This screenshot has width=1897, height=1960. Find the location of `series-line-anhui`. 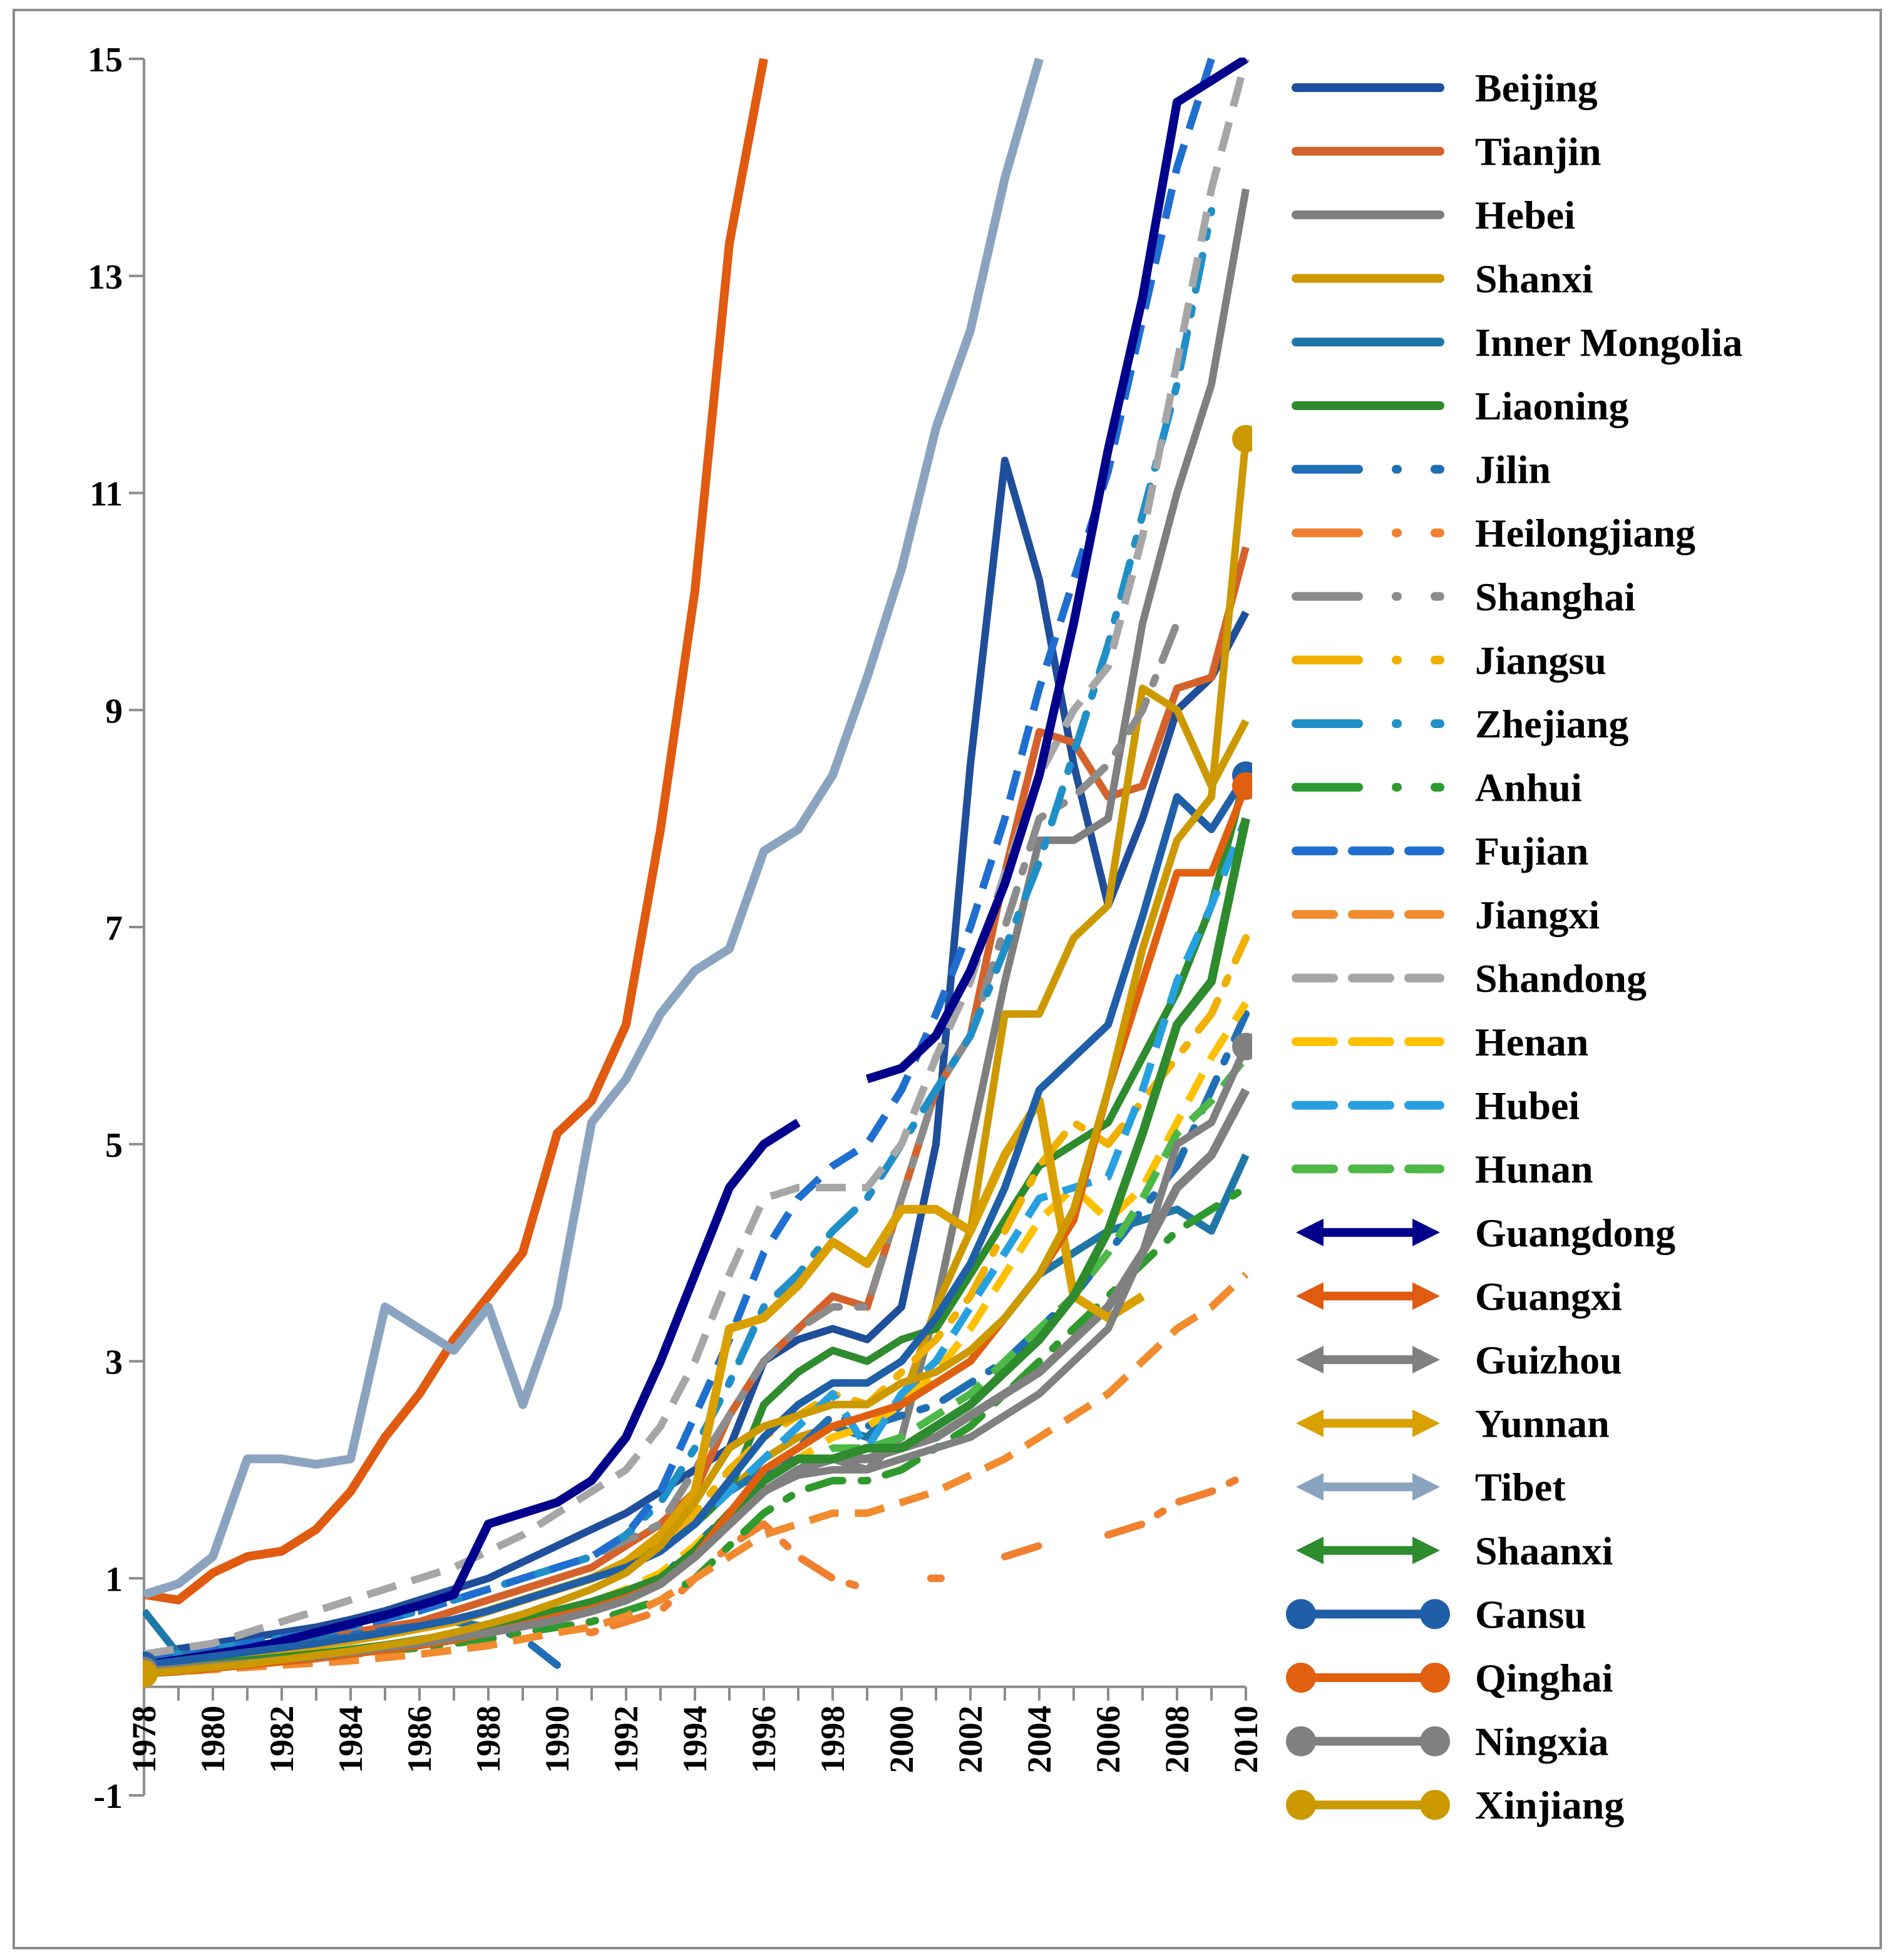

series-line-anhui is located at coordinates (696, 1429).